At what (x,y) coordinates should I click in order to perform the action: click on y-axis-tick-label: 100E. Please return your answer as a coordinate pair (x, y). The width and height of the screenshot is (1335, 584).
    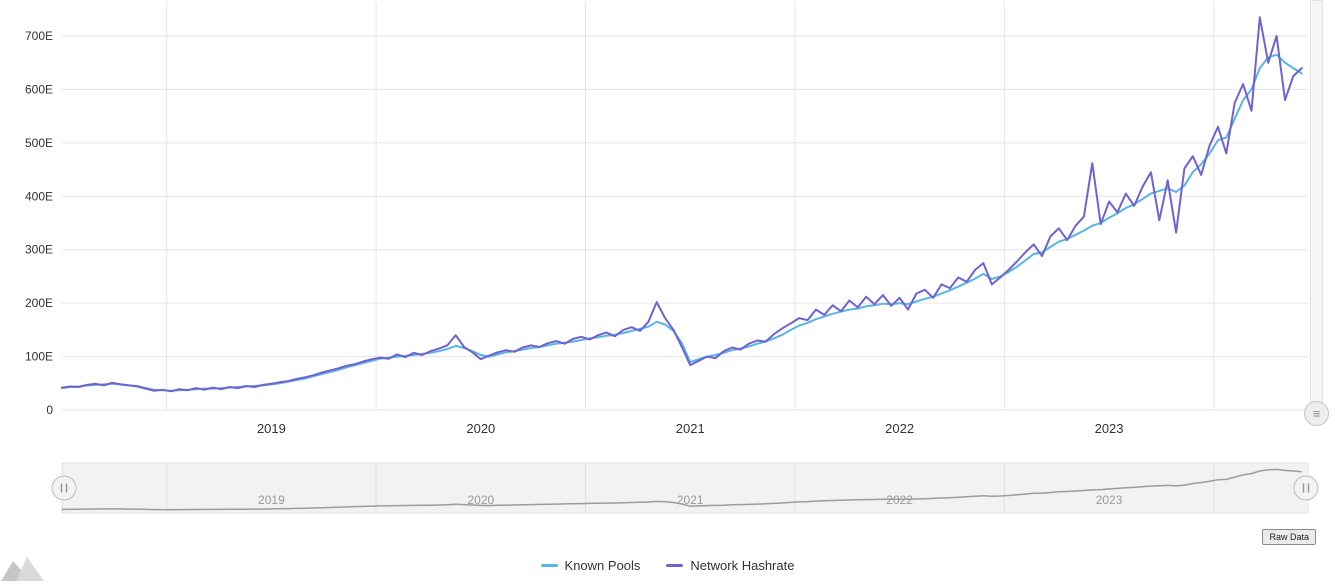
    Looking at the image, I should click on (39, 357).